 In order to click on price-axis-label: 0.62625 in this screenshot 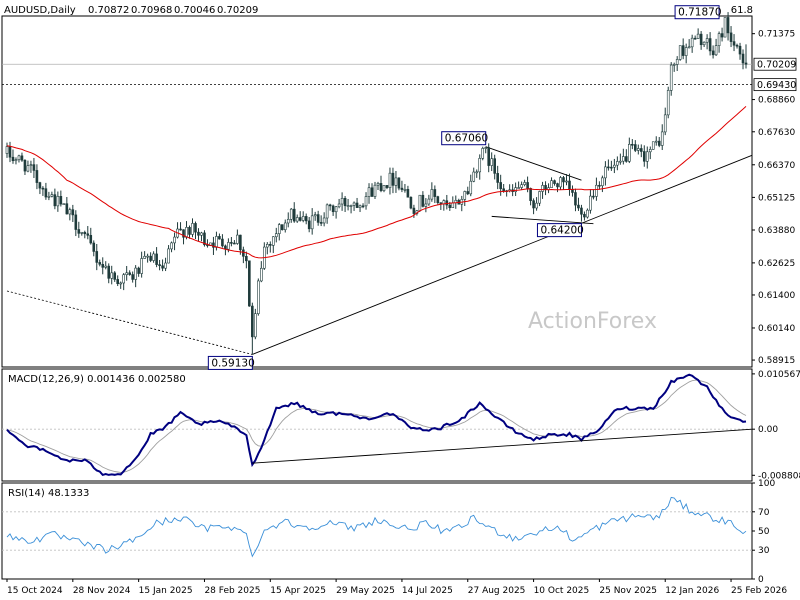, I will do `click(776, 264)`.